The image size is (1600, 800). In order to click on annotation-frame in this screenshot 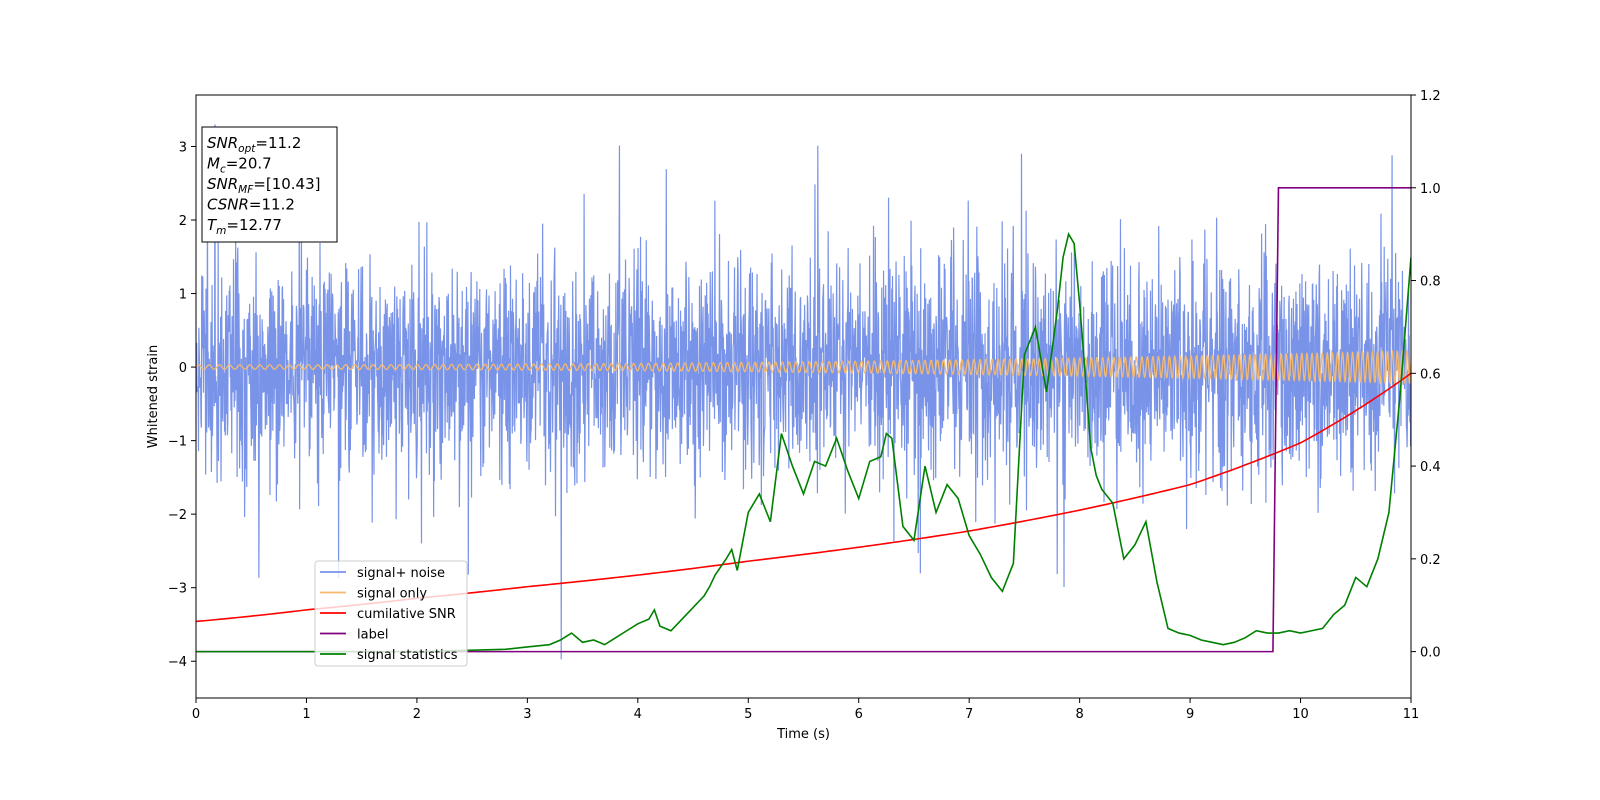, I will do `click(269, 184)`.